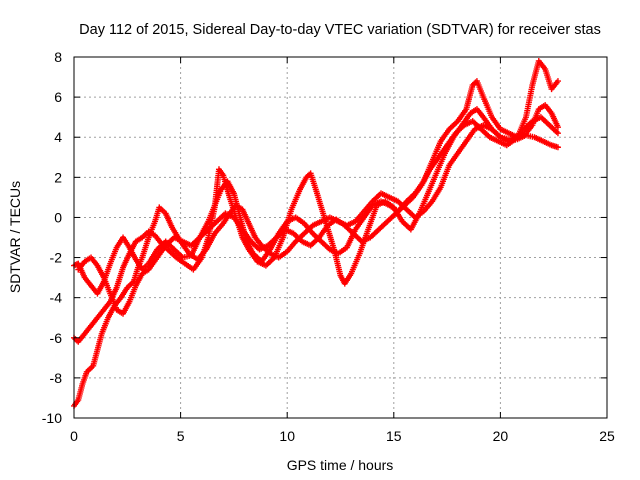 This screenshot has height=480, width=640. What do you see at coordinates (394, 436) in the screenshot?
I see `x-tick-label: 15` at bounding box center [394, 436].